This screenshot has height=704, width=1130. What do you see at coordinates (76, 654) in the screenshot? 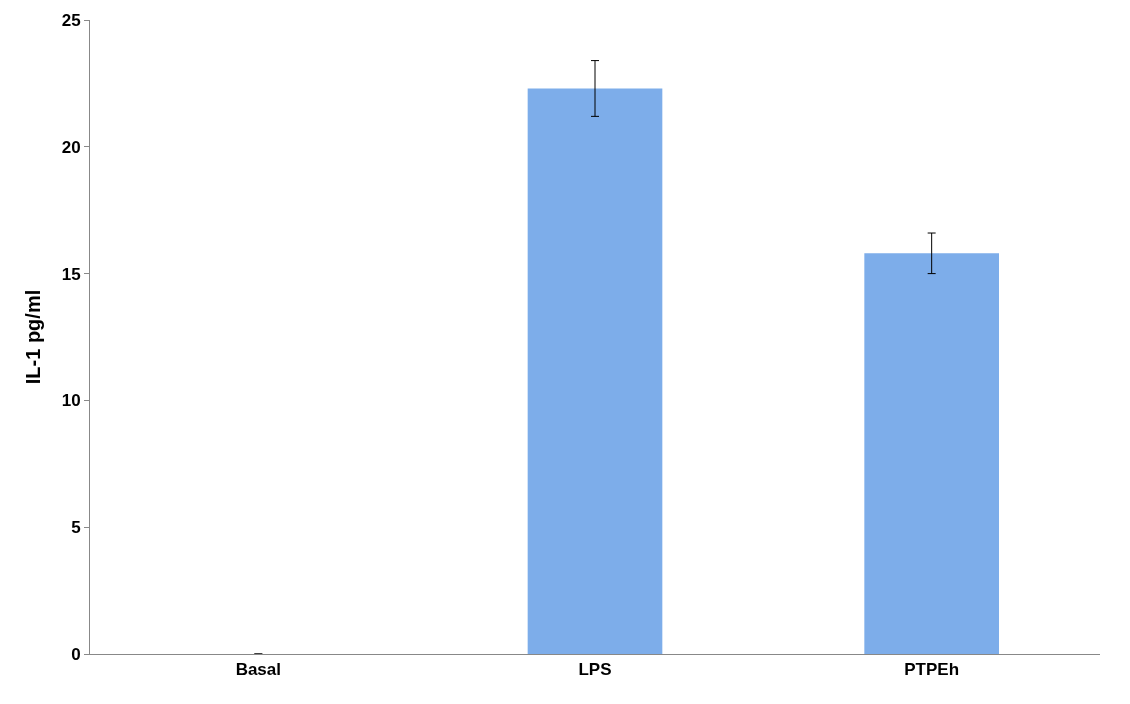
I see `y-tick-label: 0` at bounding box center [76, 654].